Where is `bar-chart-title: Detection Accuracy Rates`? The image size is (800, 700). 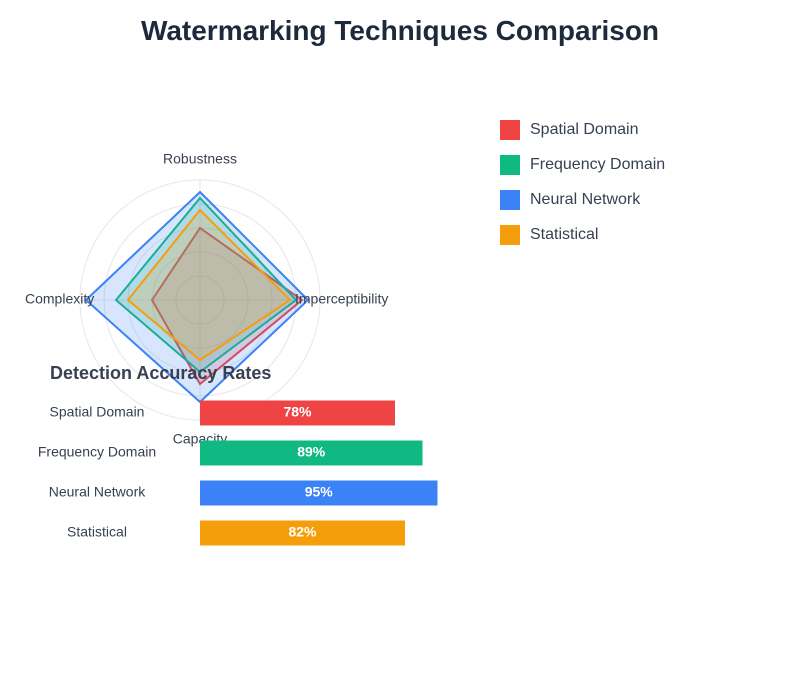 bar-chart-title: Detection Accuracy Rates is located at coordinates (160, 373).